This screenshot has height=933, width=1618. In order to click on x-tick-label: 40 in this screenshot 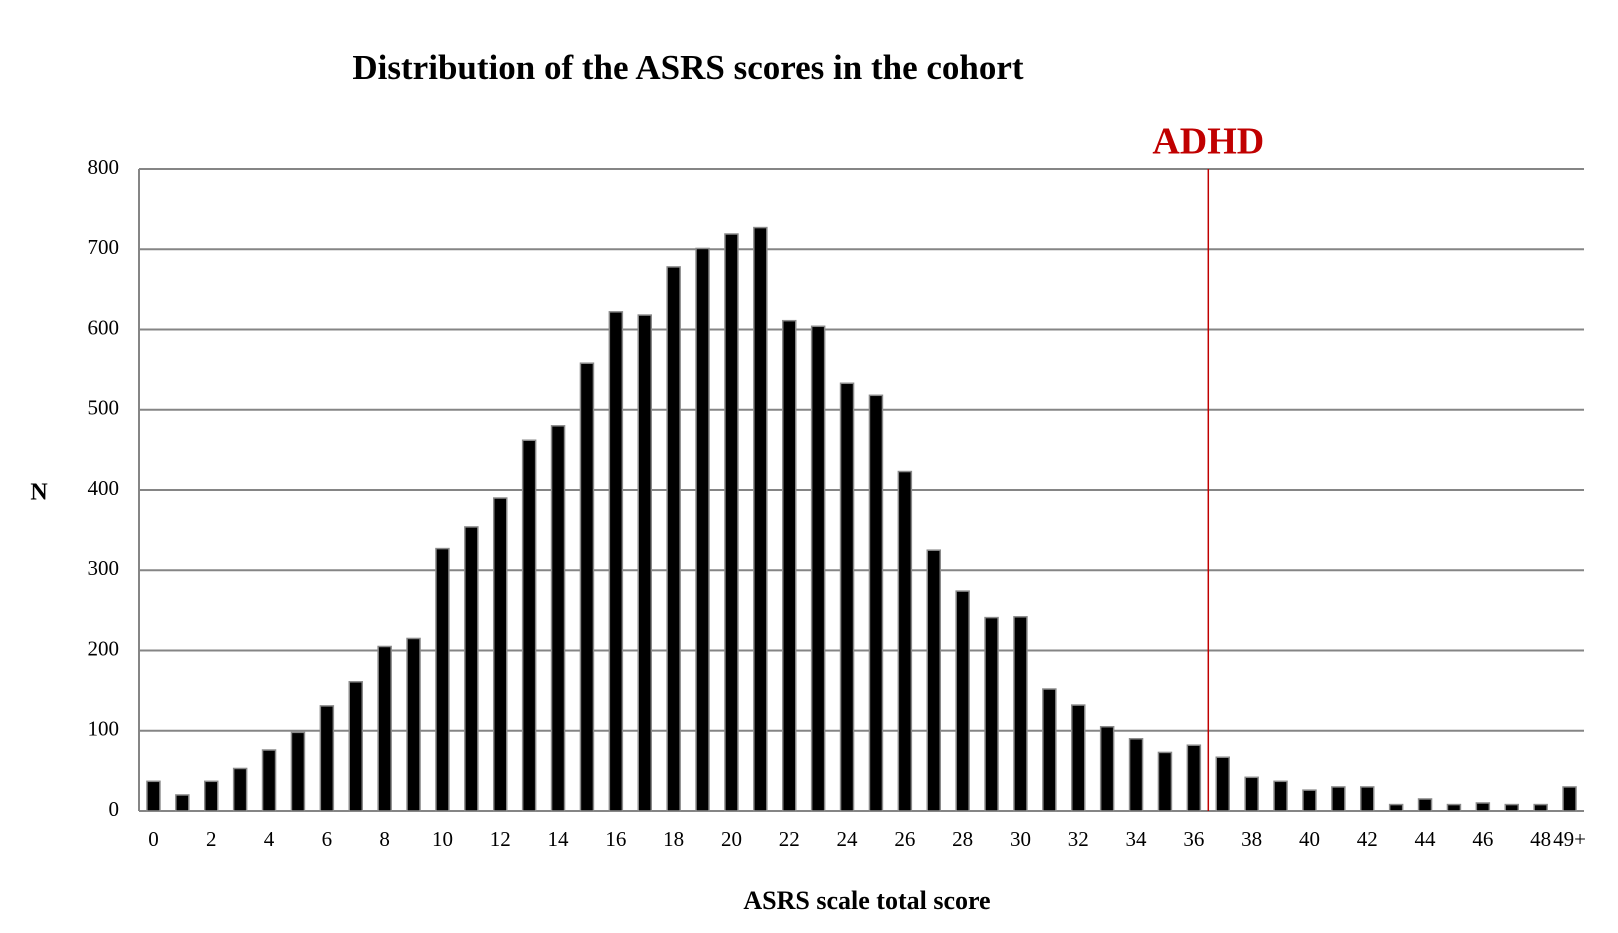, I will do `click(1309, 839)`.